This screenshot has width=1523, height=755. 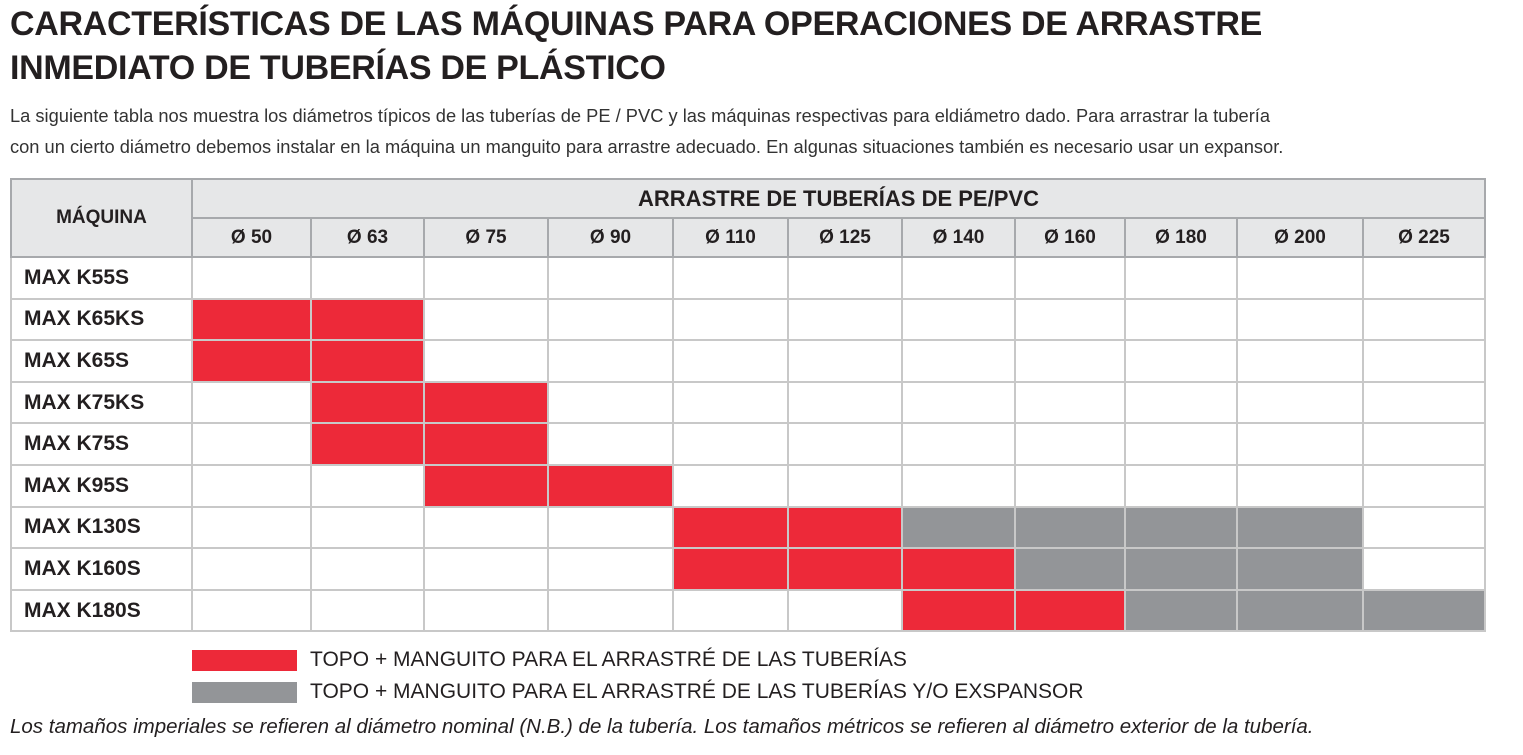 I want to click on diameter-header: Ø 110, so click(x=730, y=237).